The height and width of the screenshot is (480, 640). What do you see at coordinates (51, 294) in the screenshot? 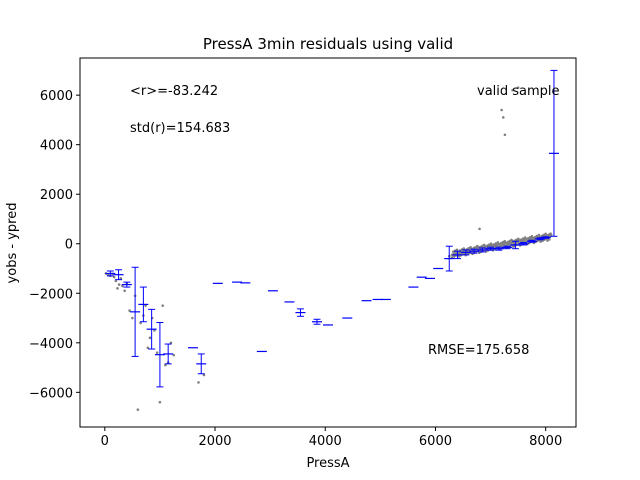
I see `y-tick-label: −2000` at bounding box center [51, 294].